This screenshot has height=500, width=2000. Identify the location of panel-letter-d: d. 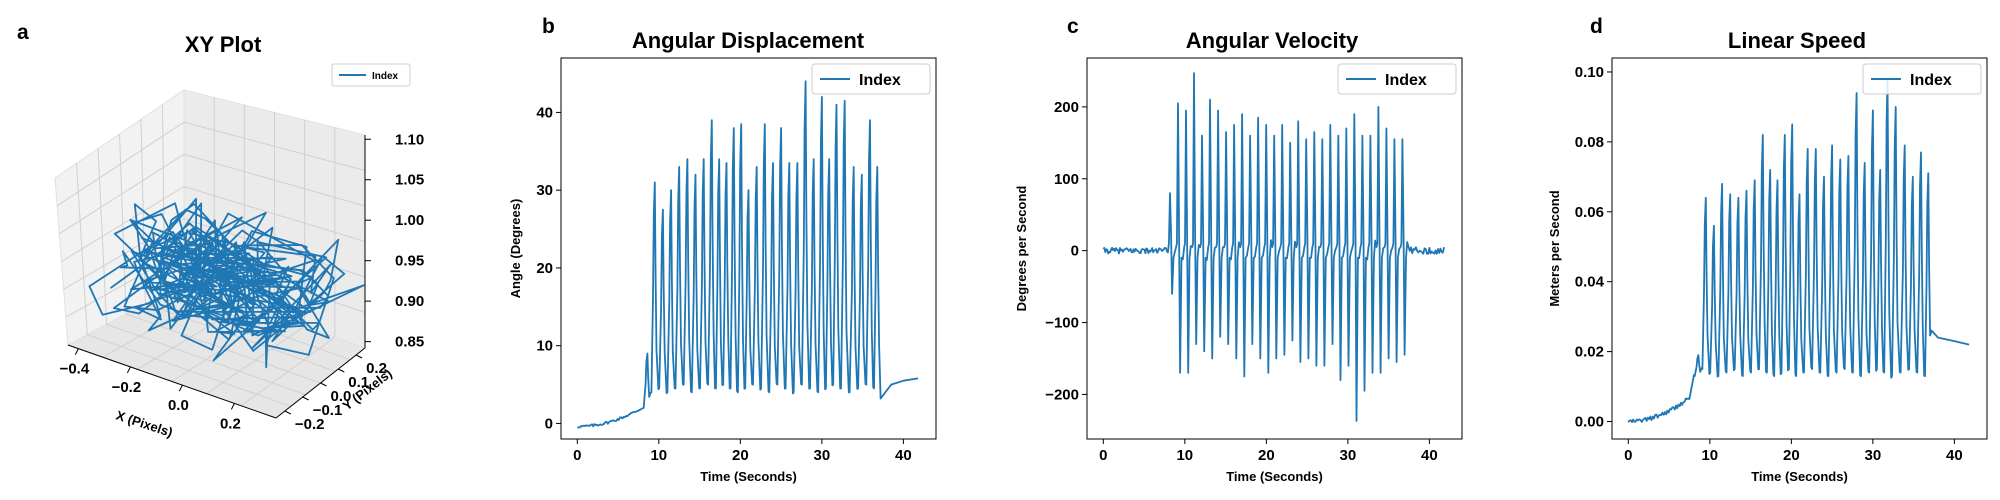
(1596, 26).